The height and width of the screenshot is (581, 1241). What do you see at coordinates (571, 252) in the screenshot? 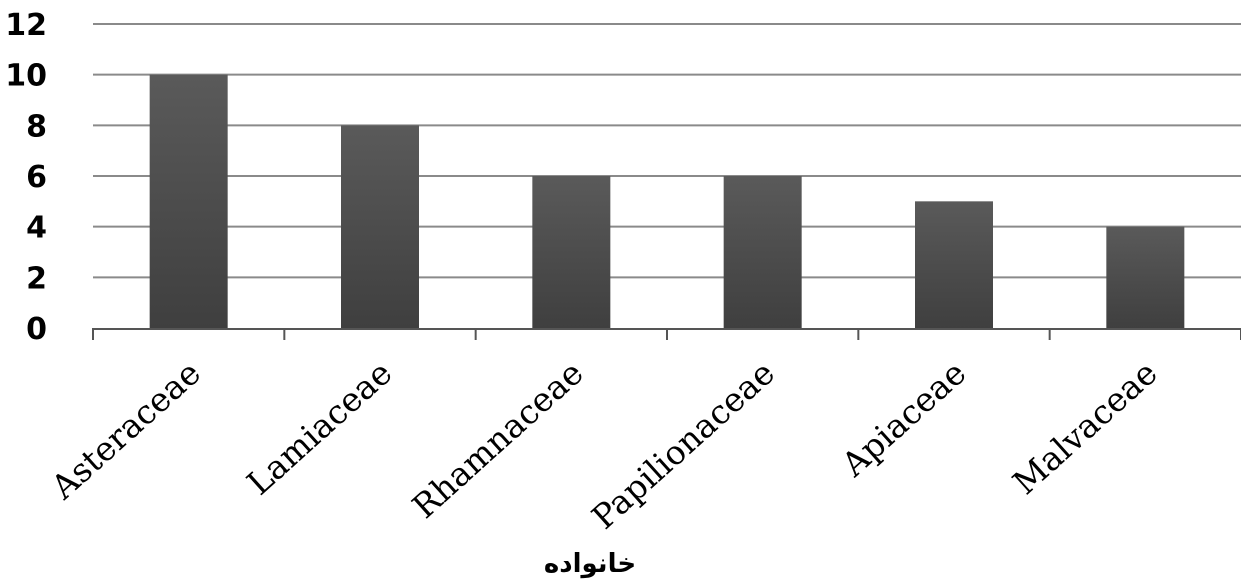
I see `bar-rhamnaceae` at bounding box center [571, 252].